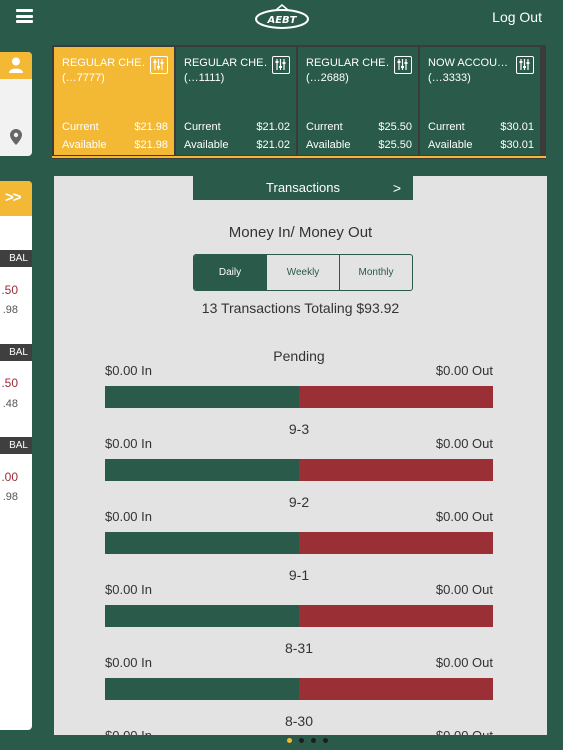  Describe the element at coordinates (16, 198) in the screenshot. I see `expand-chevron-icon: >>` at that location.